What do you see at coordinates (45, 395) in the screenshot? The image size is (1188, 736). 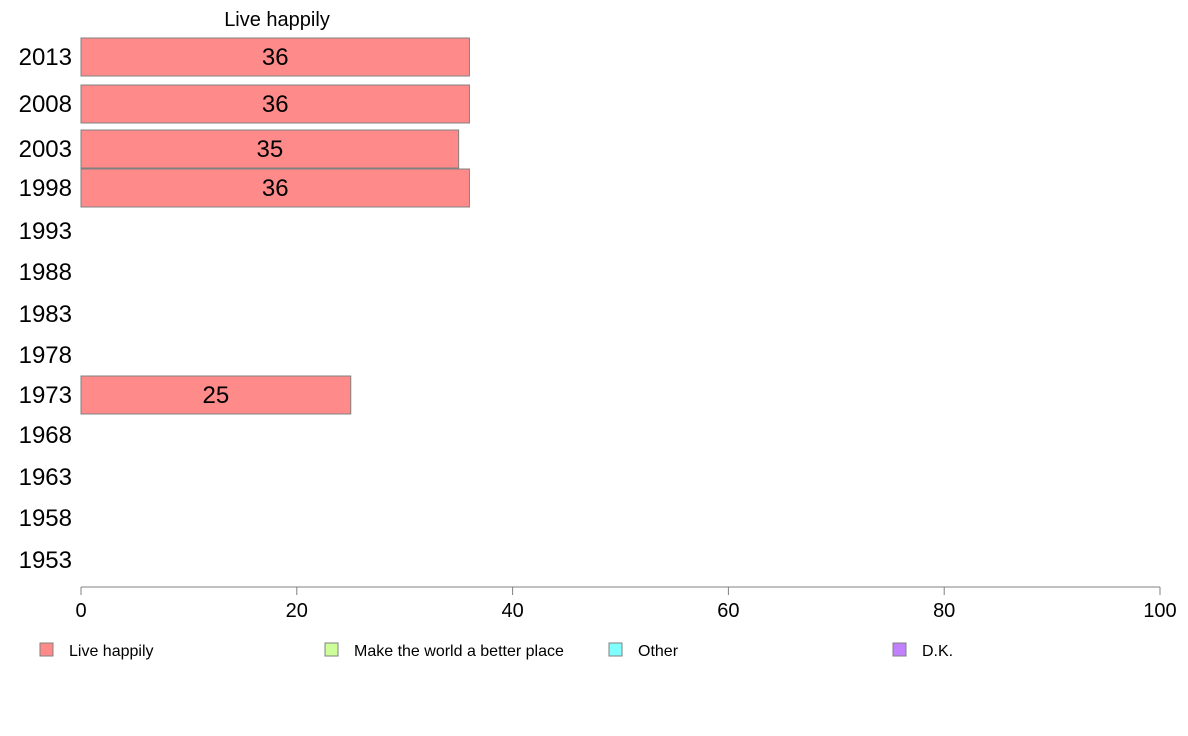 I see `y-tick-label: 1973` at bounding box center [45, 395].